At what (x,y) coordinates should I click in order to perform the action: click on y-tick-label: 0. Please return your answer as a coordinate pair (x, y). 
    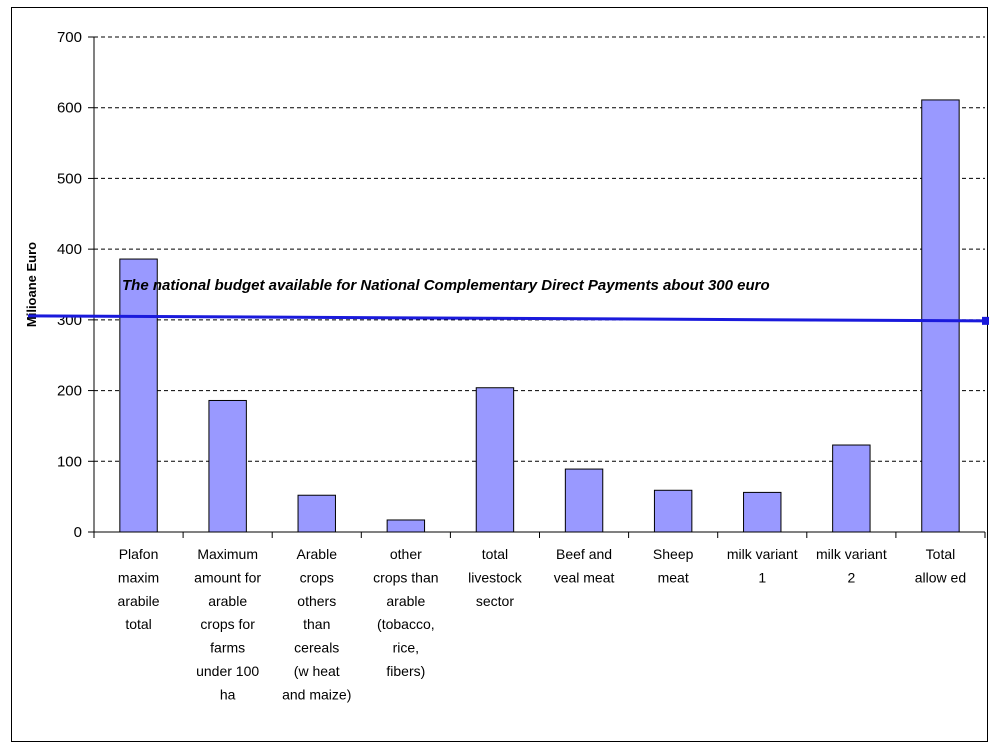
    Looking at the image, I should click on (78, 532).